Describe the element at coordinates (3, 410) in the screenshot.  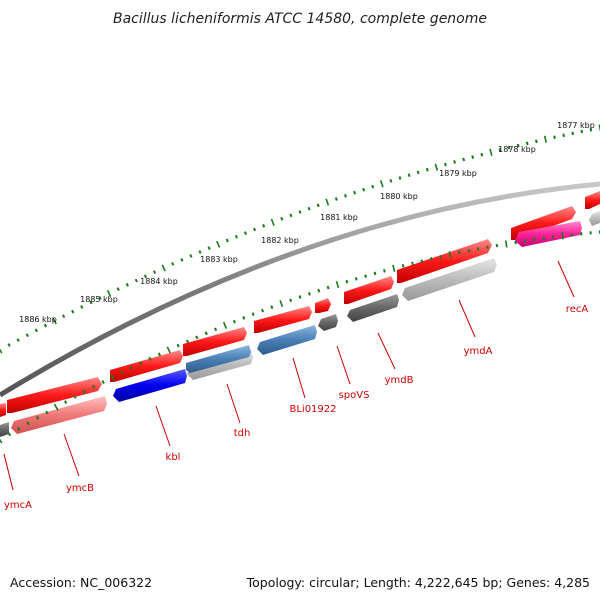
I see `gene-arrow-ymcA-fwd` at that location.